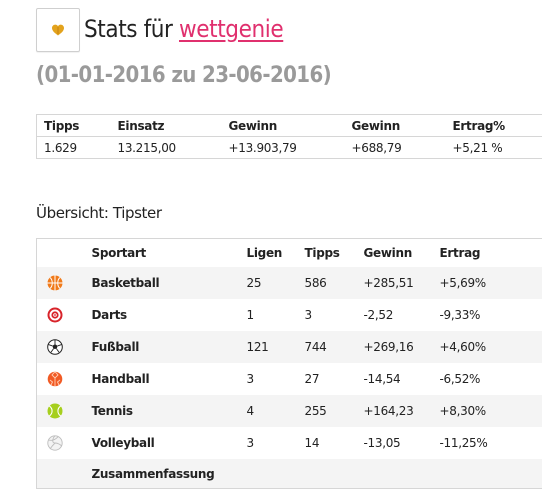 The width and height of the screenshot is (542, 497). I want to click on basketball-icon, so click(55, 283).